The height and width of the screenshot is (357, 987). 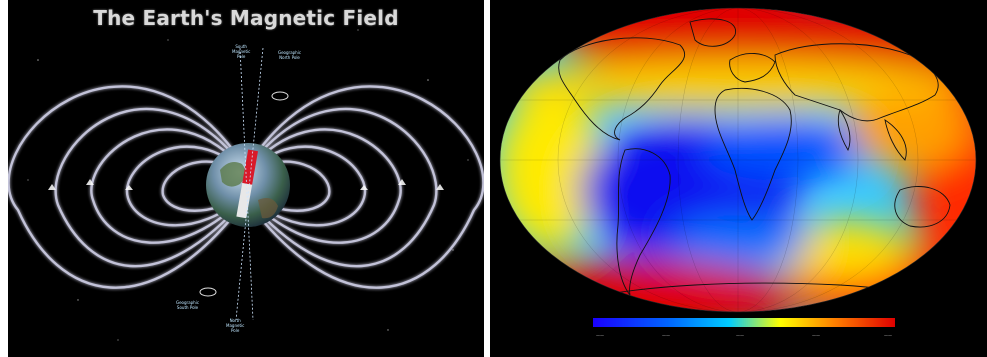 I want to click on figure-title: The Earth's Magnetic Field, so click(x=246, y=18).